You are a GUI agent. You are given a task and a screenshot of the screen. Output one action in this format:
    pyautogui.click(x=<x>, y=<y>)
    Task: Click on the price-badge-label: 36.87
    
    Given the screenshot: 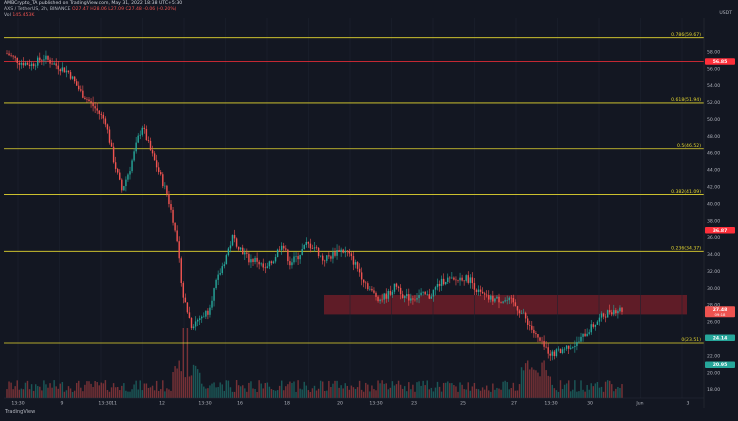 What is the action you would take?
    pyautogui.click(x=720, y=231)
    